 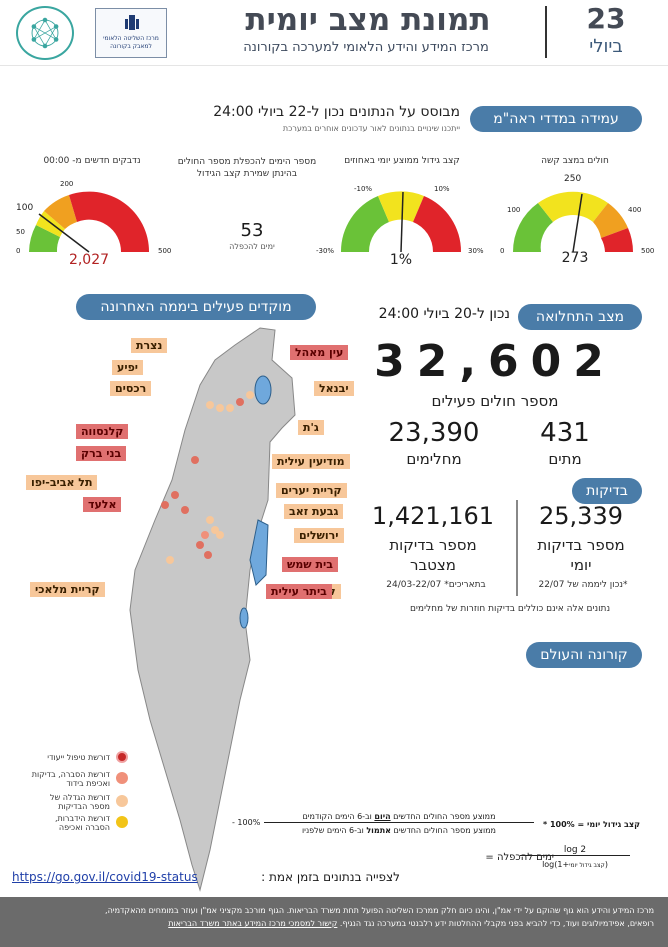 What do you see at coordinates (334, 830) in the screenshot?
I see `formula-text: וב-6 הימים שלפניו` at bounding box center [334, 830].